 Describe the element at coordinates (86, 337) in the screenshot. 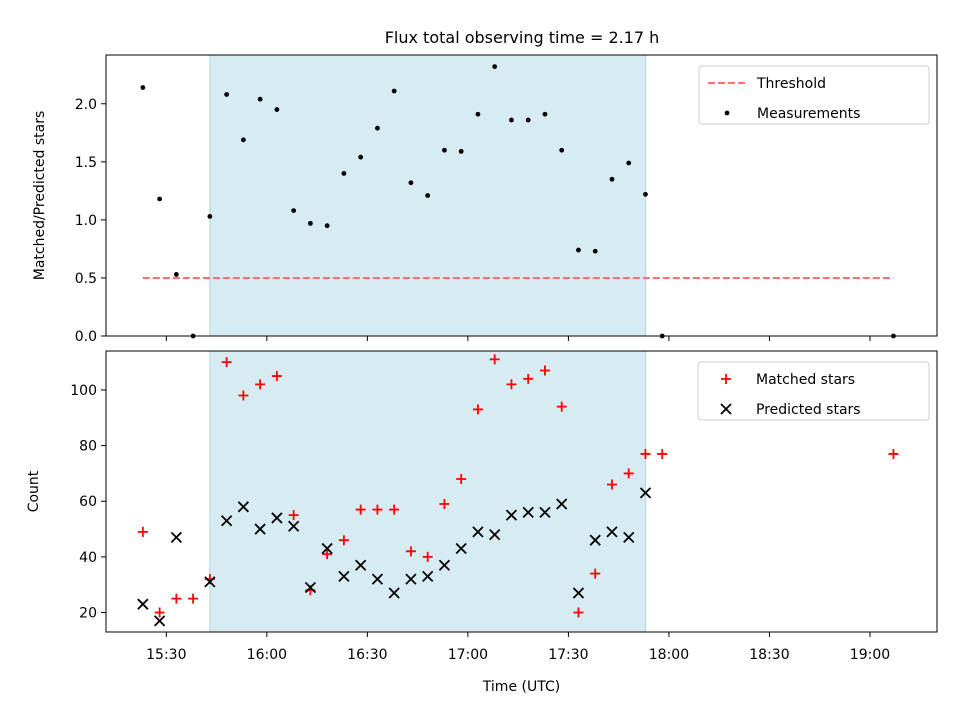

I see `y-tick-label: 0.0` at that location.